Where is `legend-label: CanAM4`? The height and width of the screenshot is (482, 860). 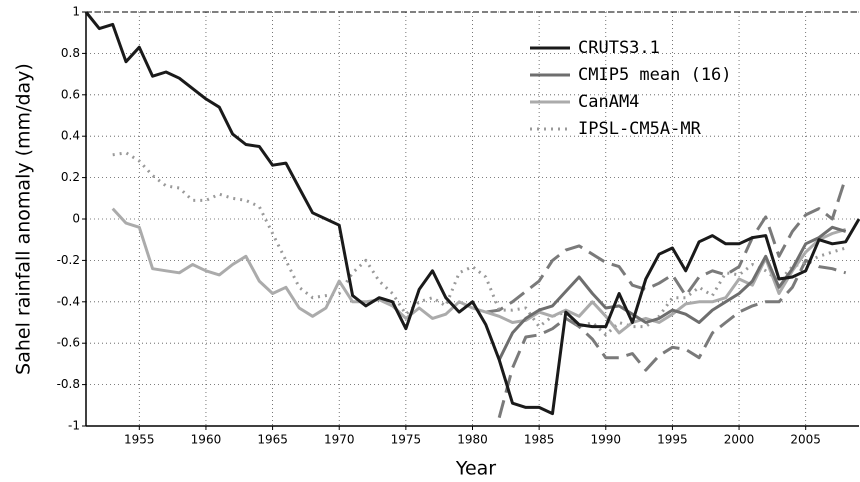
legend-label: CanAM4 is located at coordinates (608, 102).